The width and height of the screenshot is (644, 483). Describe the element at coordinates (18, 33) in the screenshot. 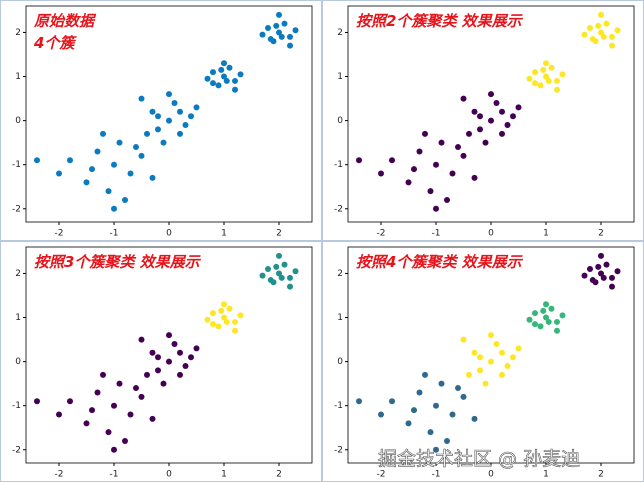

I see `y-tick-label: 2` at that location.